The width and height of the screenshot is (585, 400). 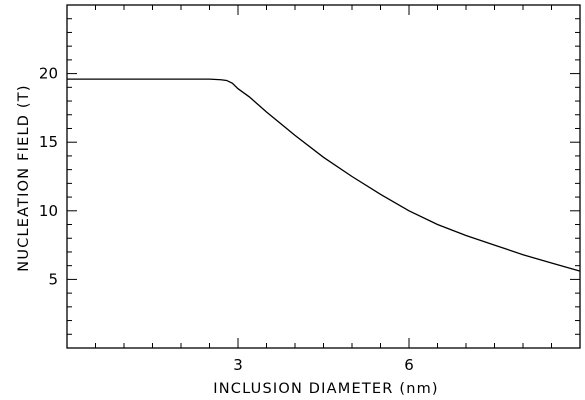 I want to click on y-tick-label: 5, so click(x=53, y=279).